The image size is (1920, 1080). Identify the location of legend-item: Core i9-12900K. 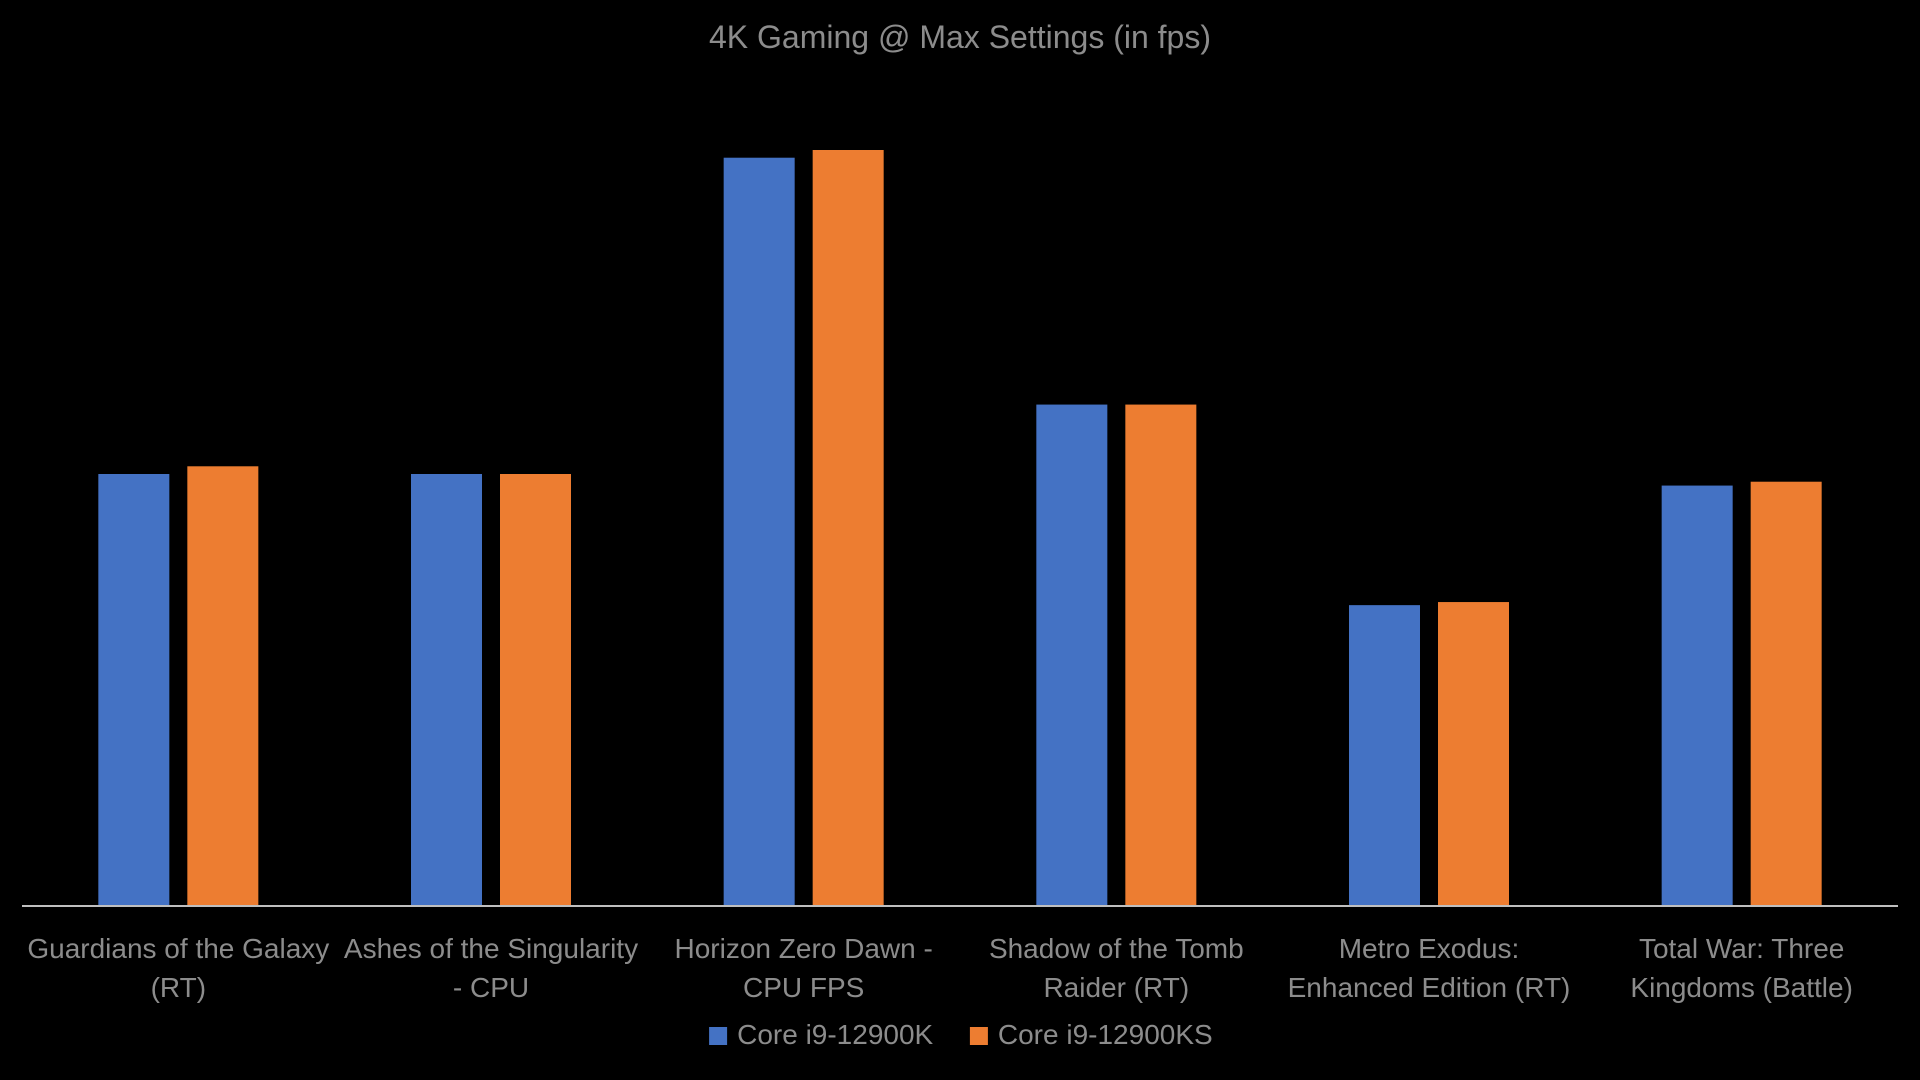
(821, 1034).